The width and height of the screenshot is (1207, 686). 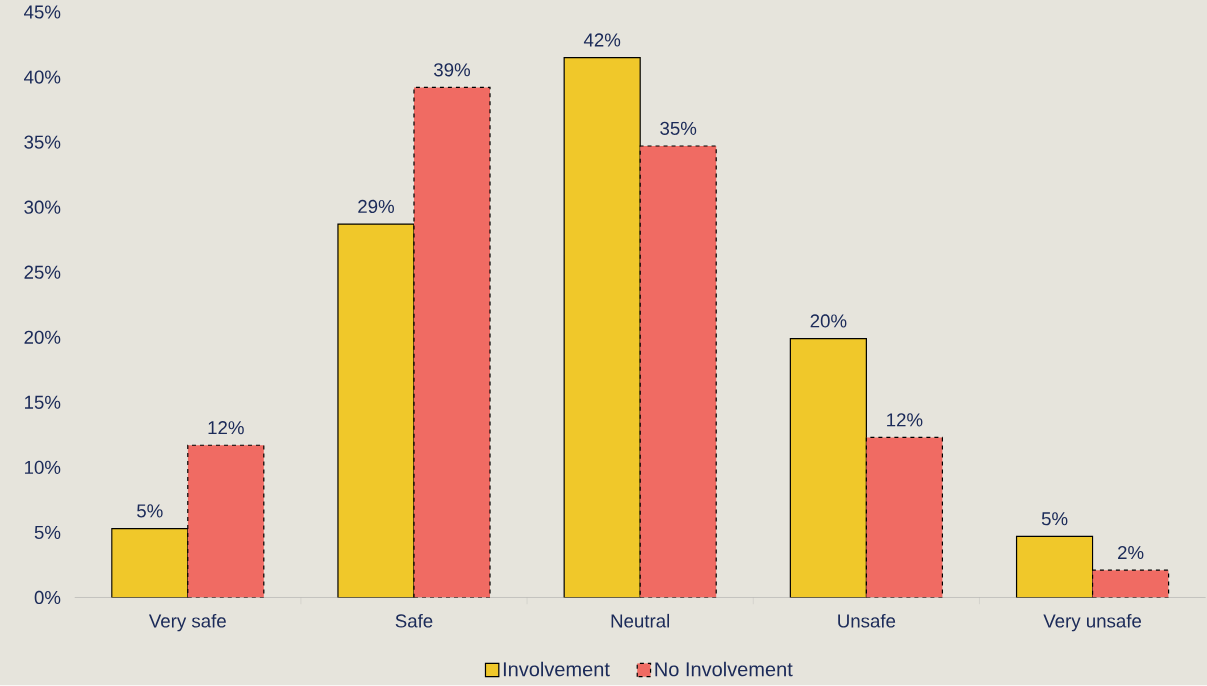 What do you see at coordinates (47, 598) in the screenshot?
I see `y-tick-label: 0%` at bounding box center [47, 598].